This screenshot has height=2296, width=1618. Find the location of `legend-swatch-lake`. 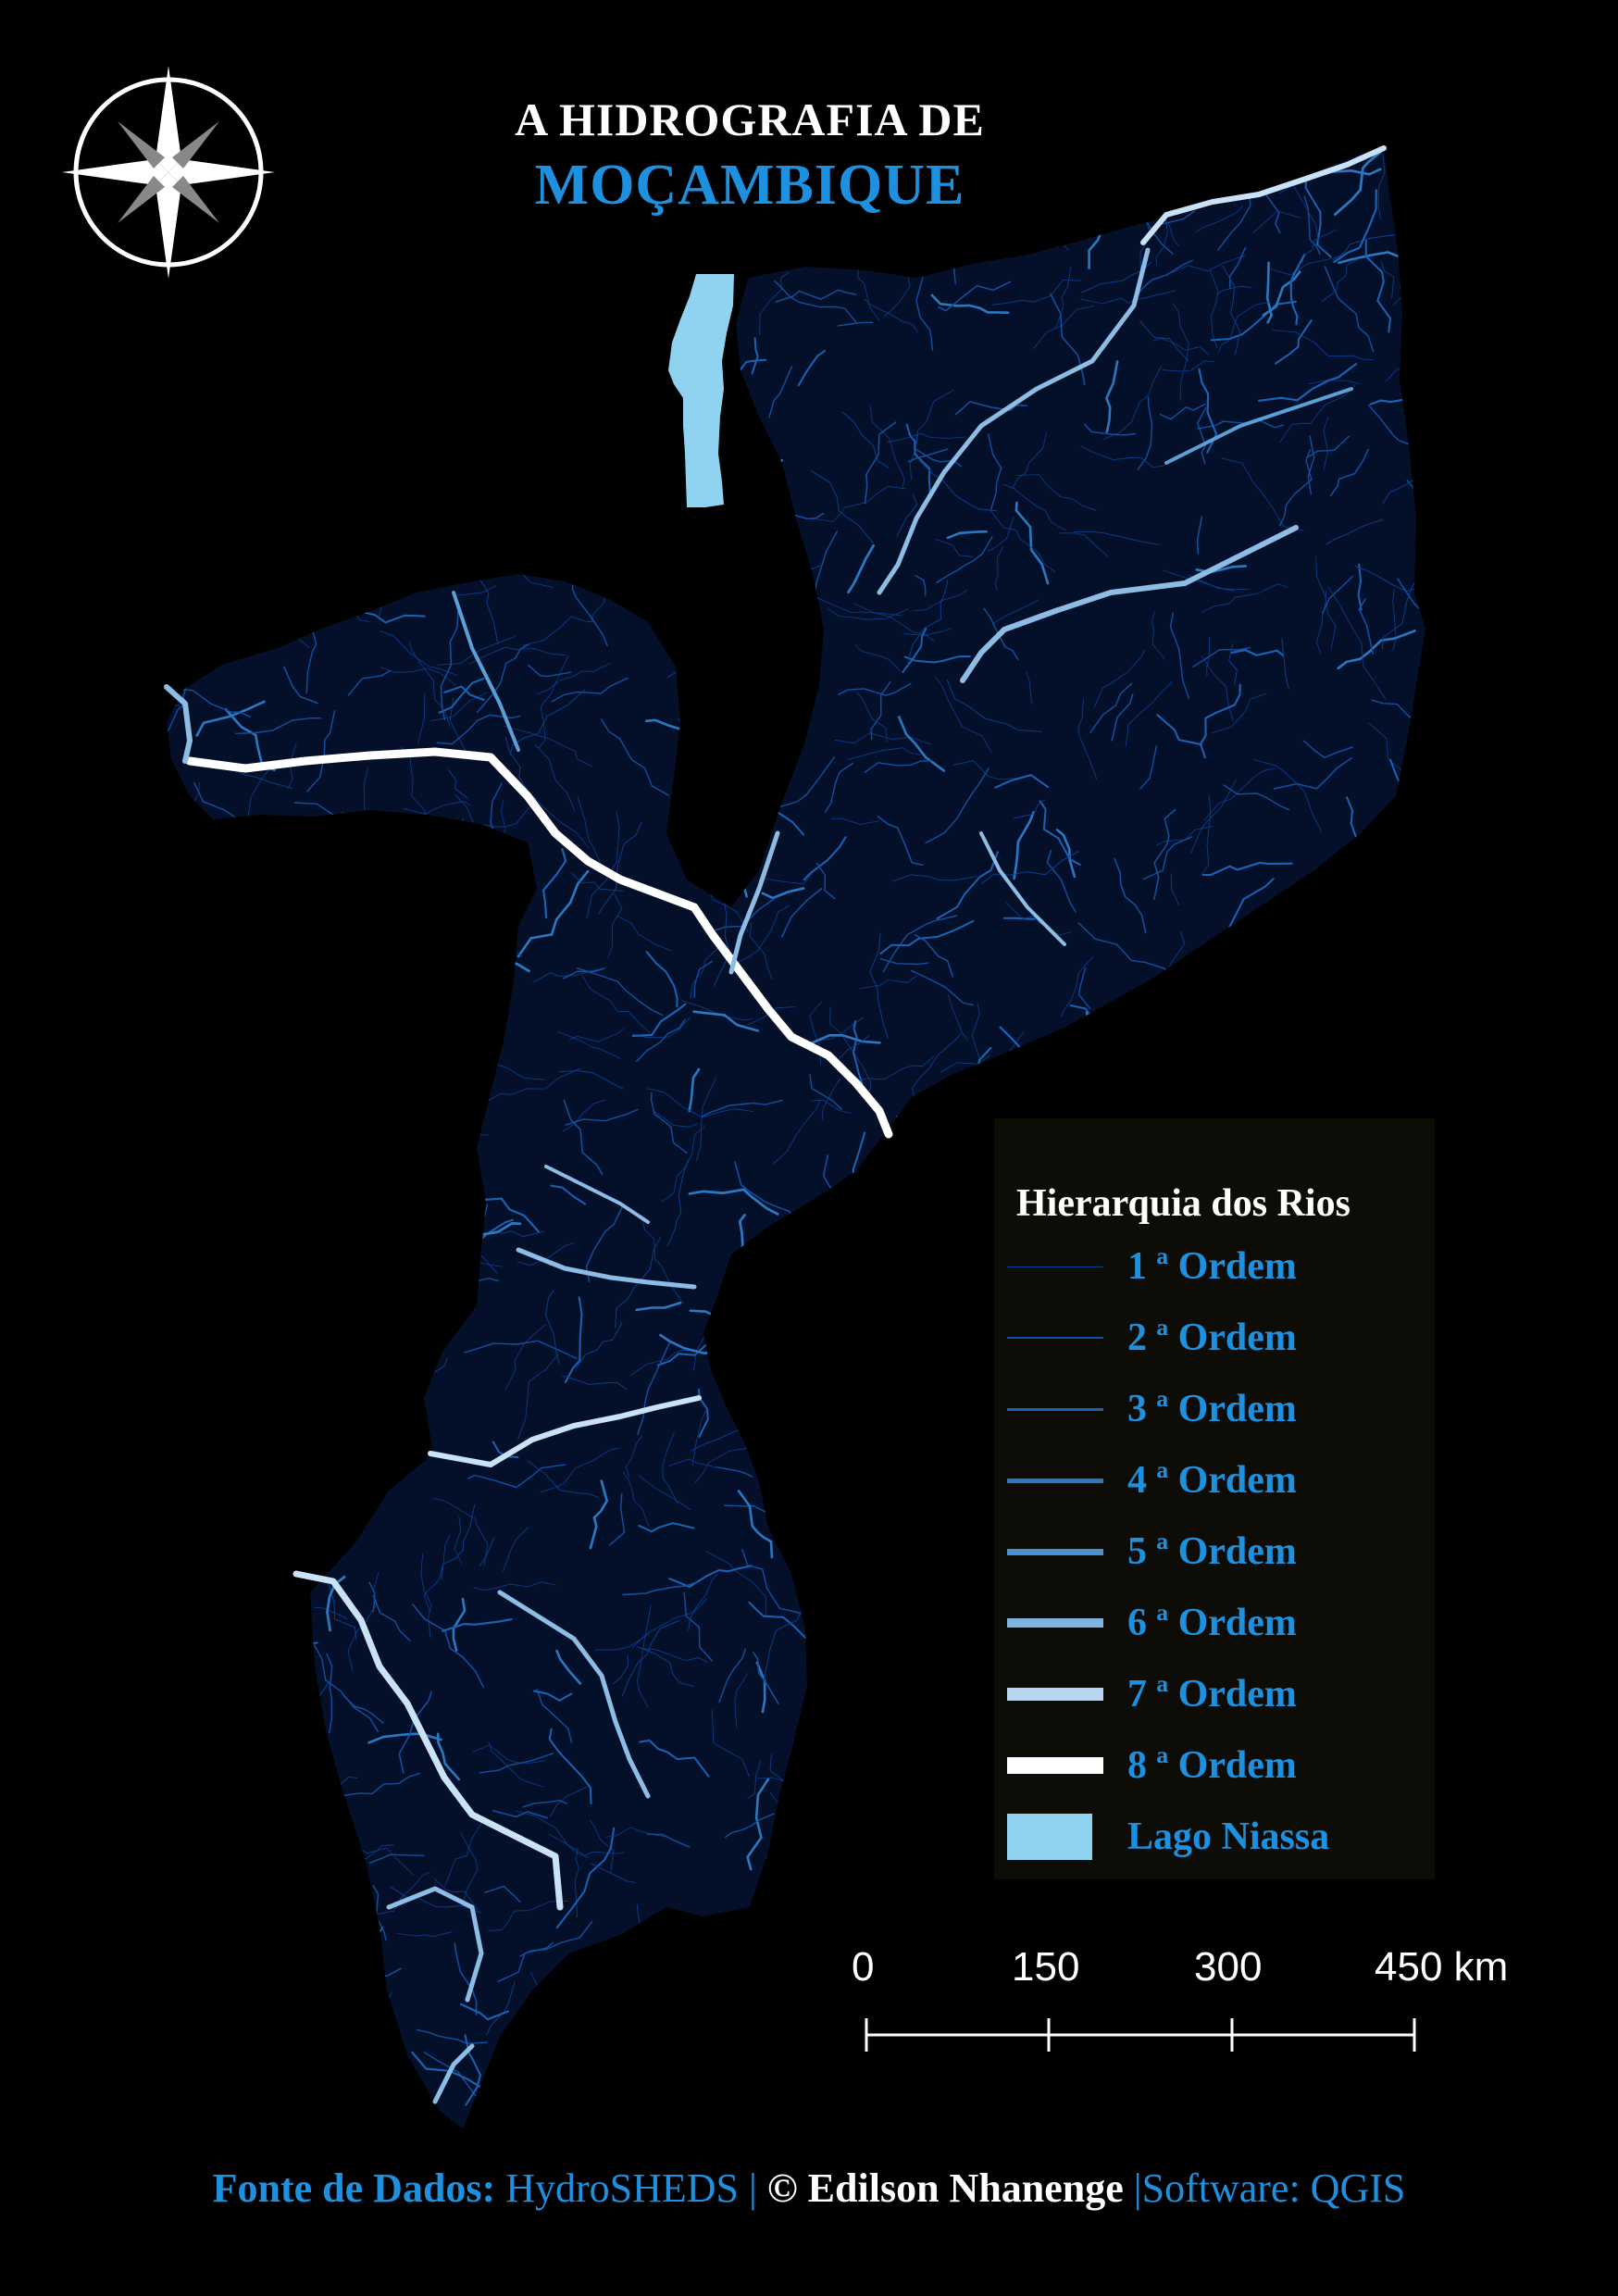

legend-swatch-lake is located at coordinates (1049, 1837).